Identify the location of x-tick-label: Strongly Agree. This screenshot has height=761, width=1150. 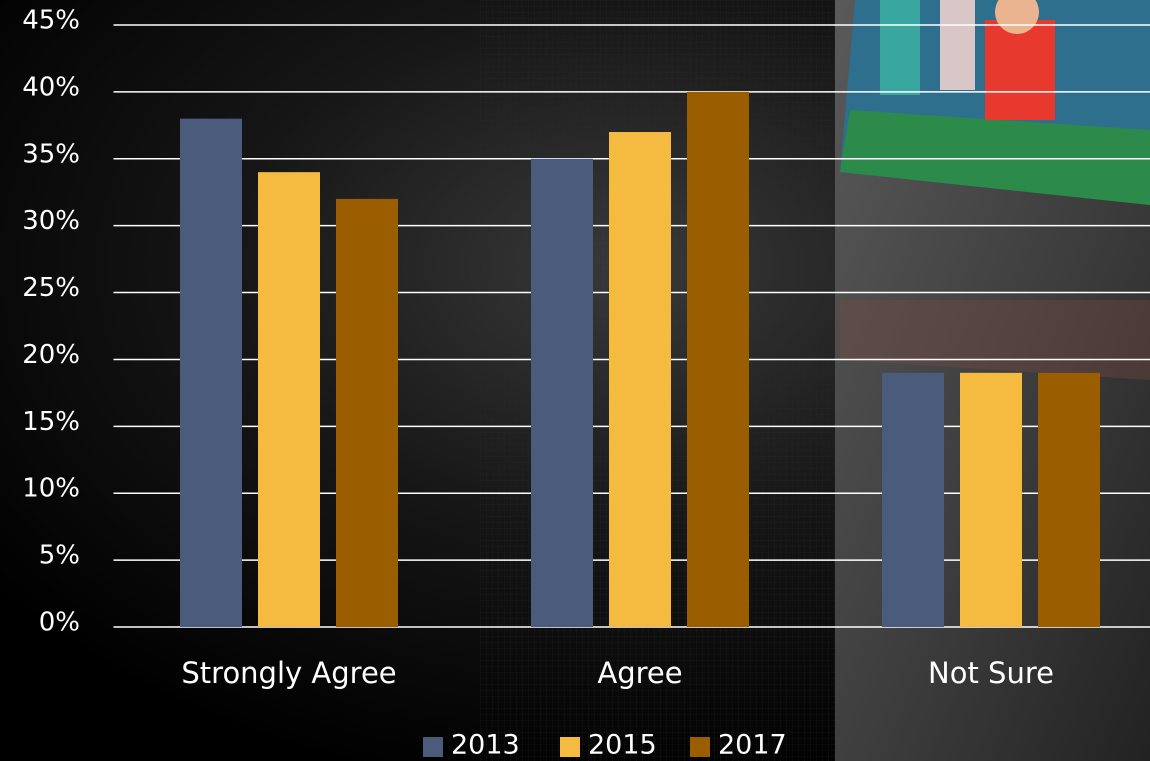
(288, 673).